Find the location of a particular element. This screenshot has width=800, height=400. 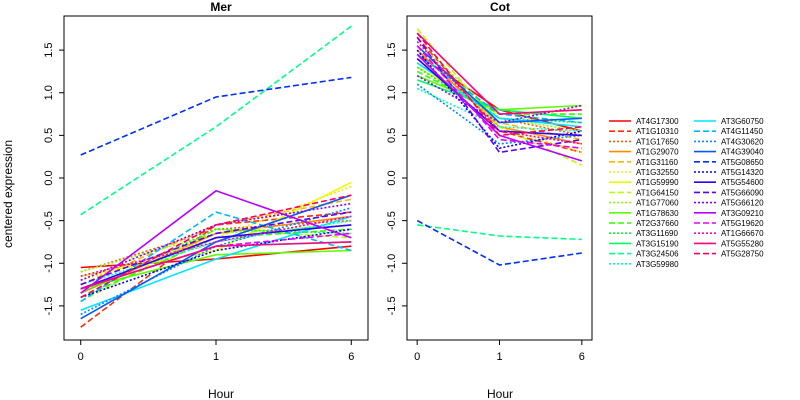

series-line-at3g15190 is located at coordinates (499, 99).